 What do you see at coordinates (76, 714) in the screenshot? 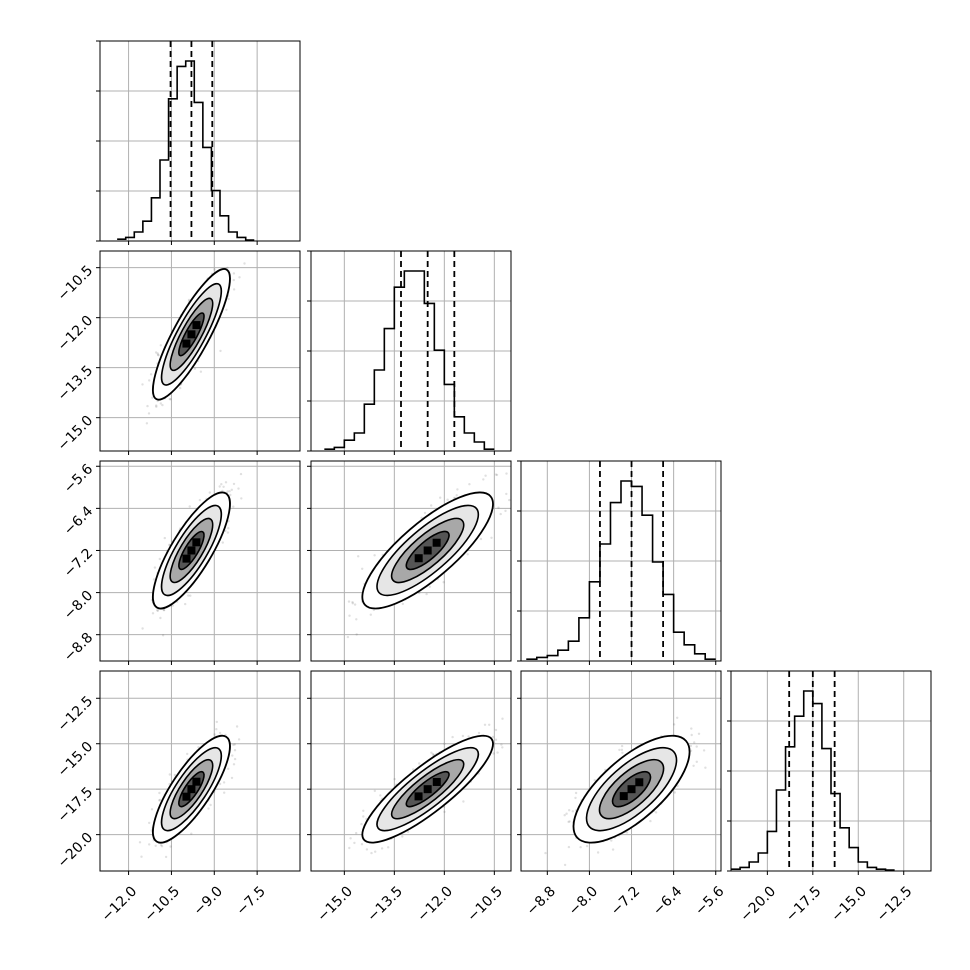
I see `y-tick-label: −12.5` at bounding box center [76, 714].